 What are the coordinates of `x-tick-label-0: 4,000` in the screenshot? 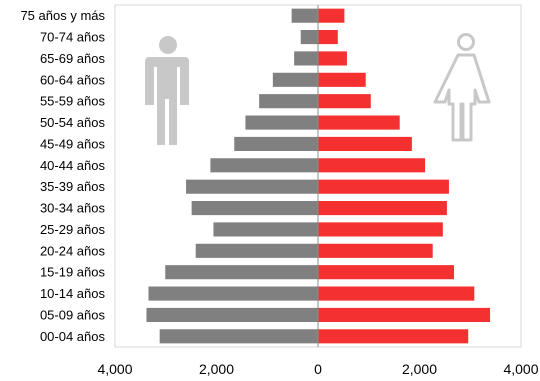 It's located at (114, 369).